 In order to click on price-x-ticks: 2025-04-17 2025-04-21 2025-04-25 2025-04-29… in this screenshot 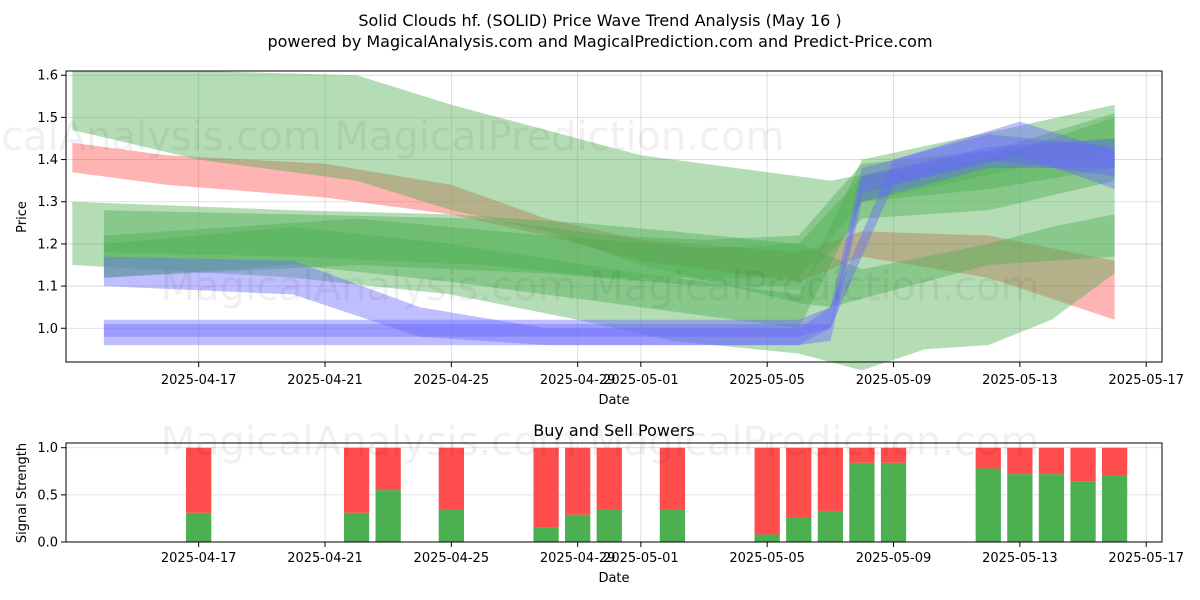, I will do `click(672, 375)`.